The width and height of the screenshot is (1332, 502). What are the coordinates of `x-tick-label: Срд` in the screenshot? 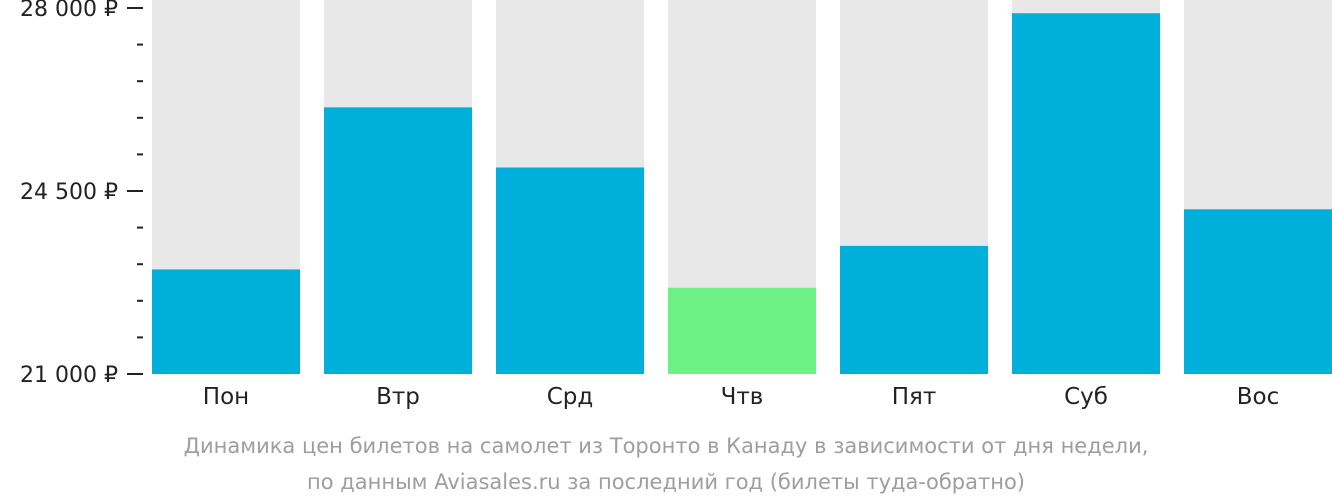 It's located at (570, 397).